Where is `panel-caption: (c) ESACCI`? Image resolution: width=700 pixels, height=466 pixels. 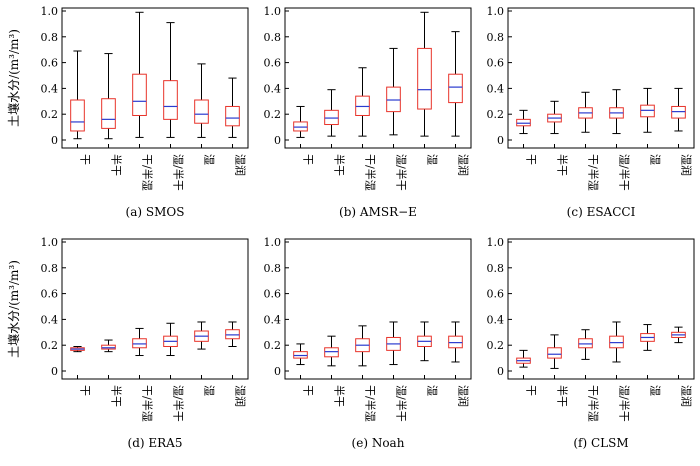 panel-caption: (c) ESACCI is located at coordinates (601, 212).